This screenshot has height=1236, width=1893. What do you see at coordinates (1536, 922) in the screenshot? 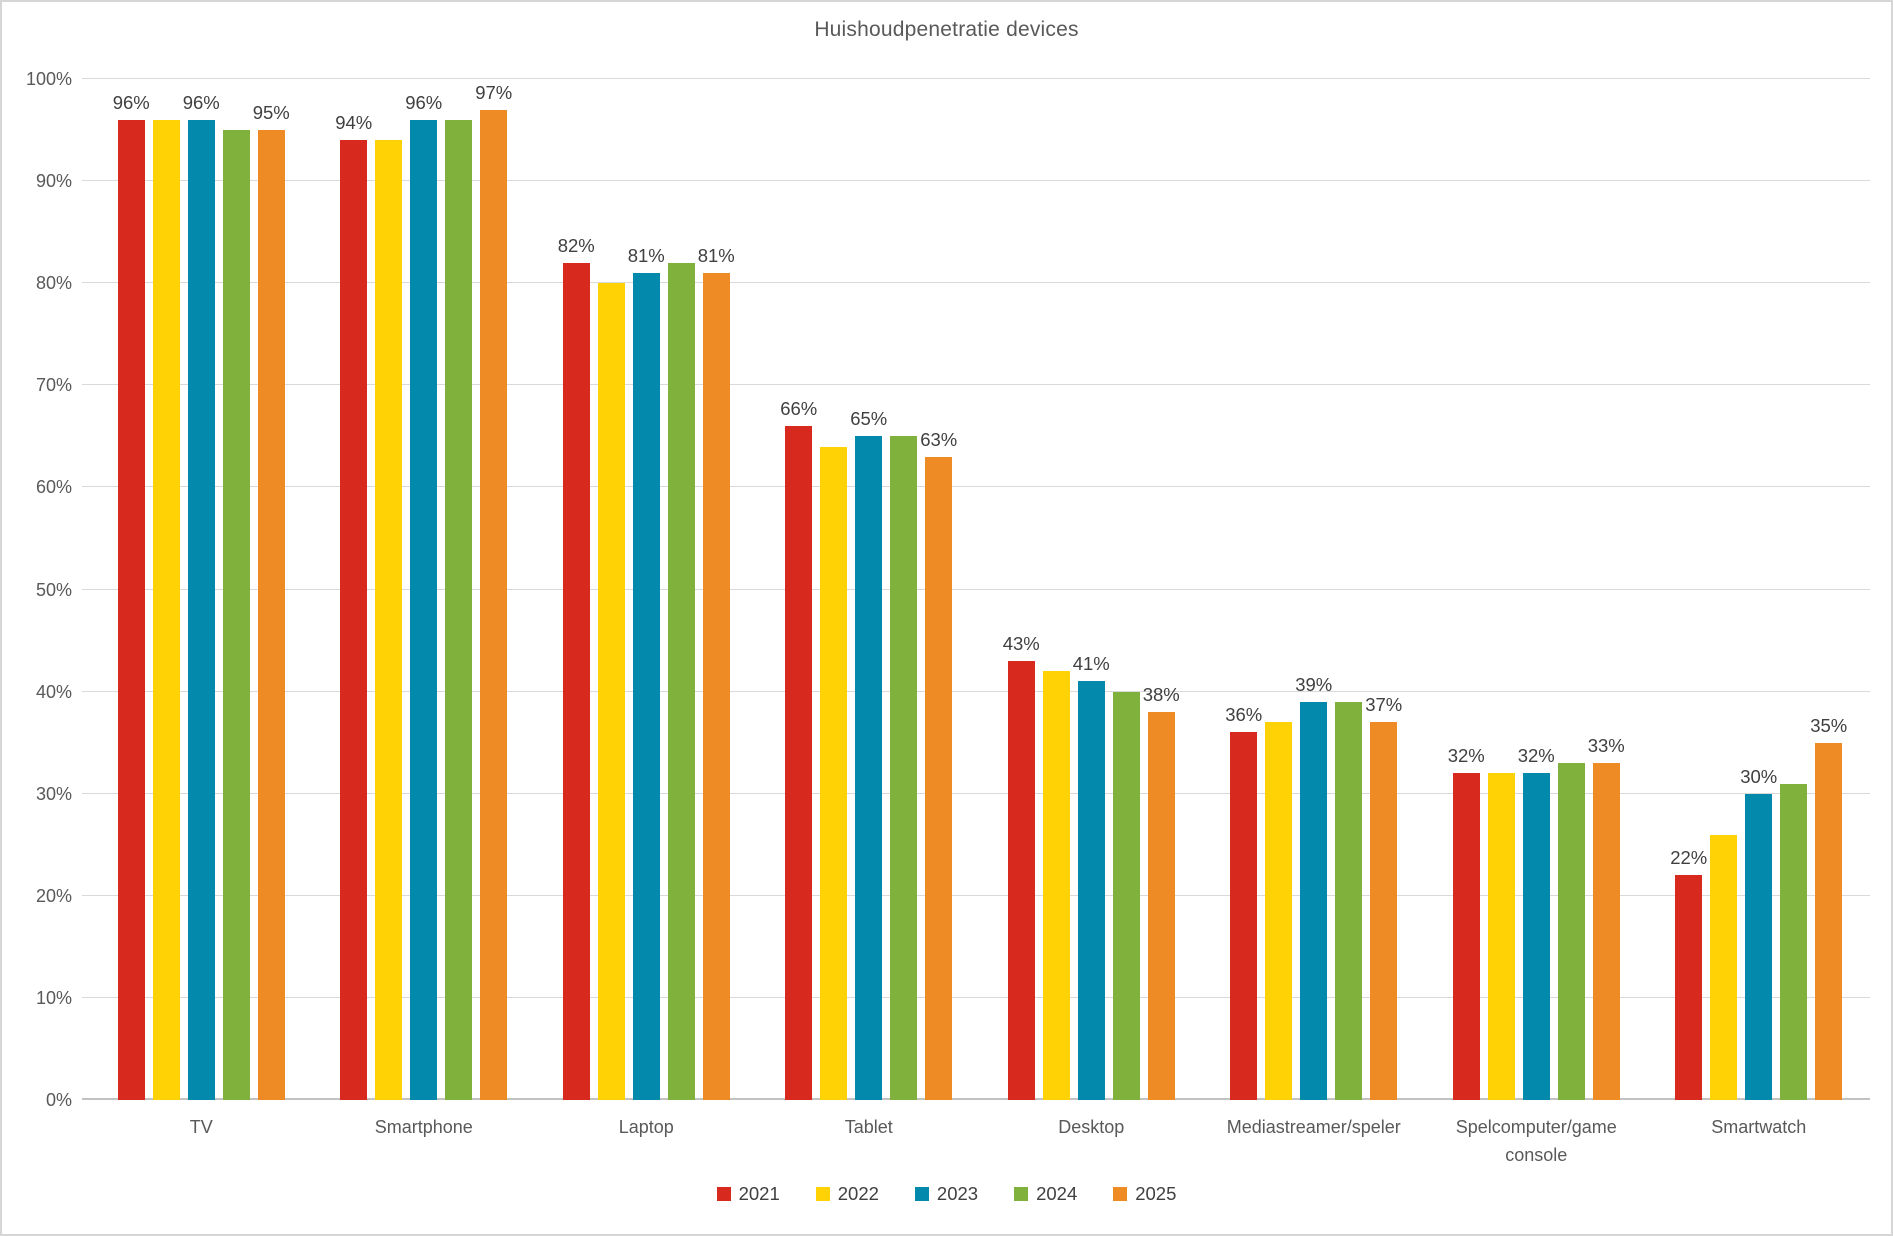
I see `bar-spelcomputer-game-console-2023: 32%` at bounding box center [1536, 922].